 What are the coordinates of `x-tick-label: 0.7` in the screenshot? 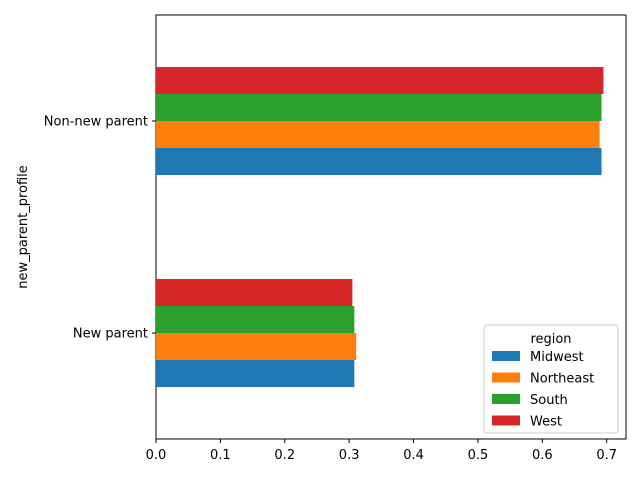 It's located at (606, 455).